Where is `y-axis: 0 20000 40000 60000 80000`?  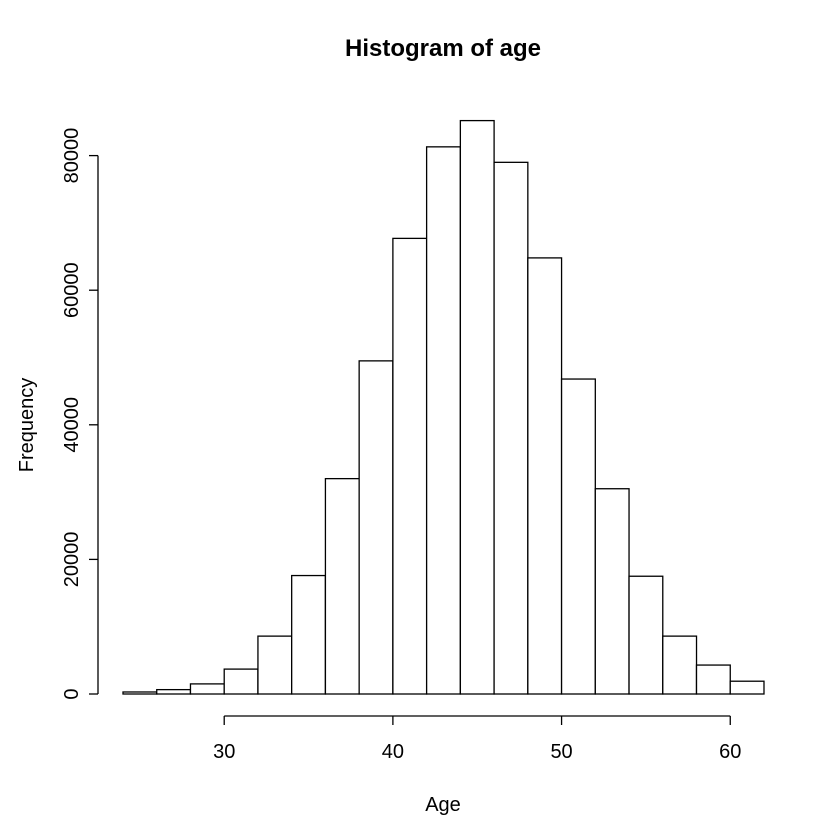
y-axis: 0 20000 40000 60000 80000 is located at coordinates (80, 414).